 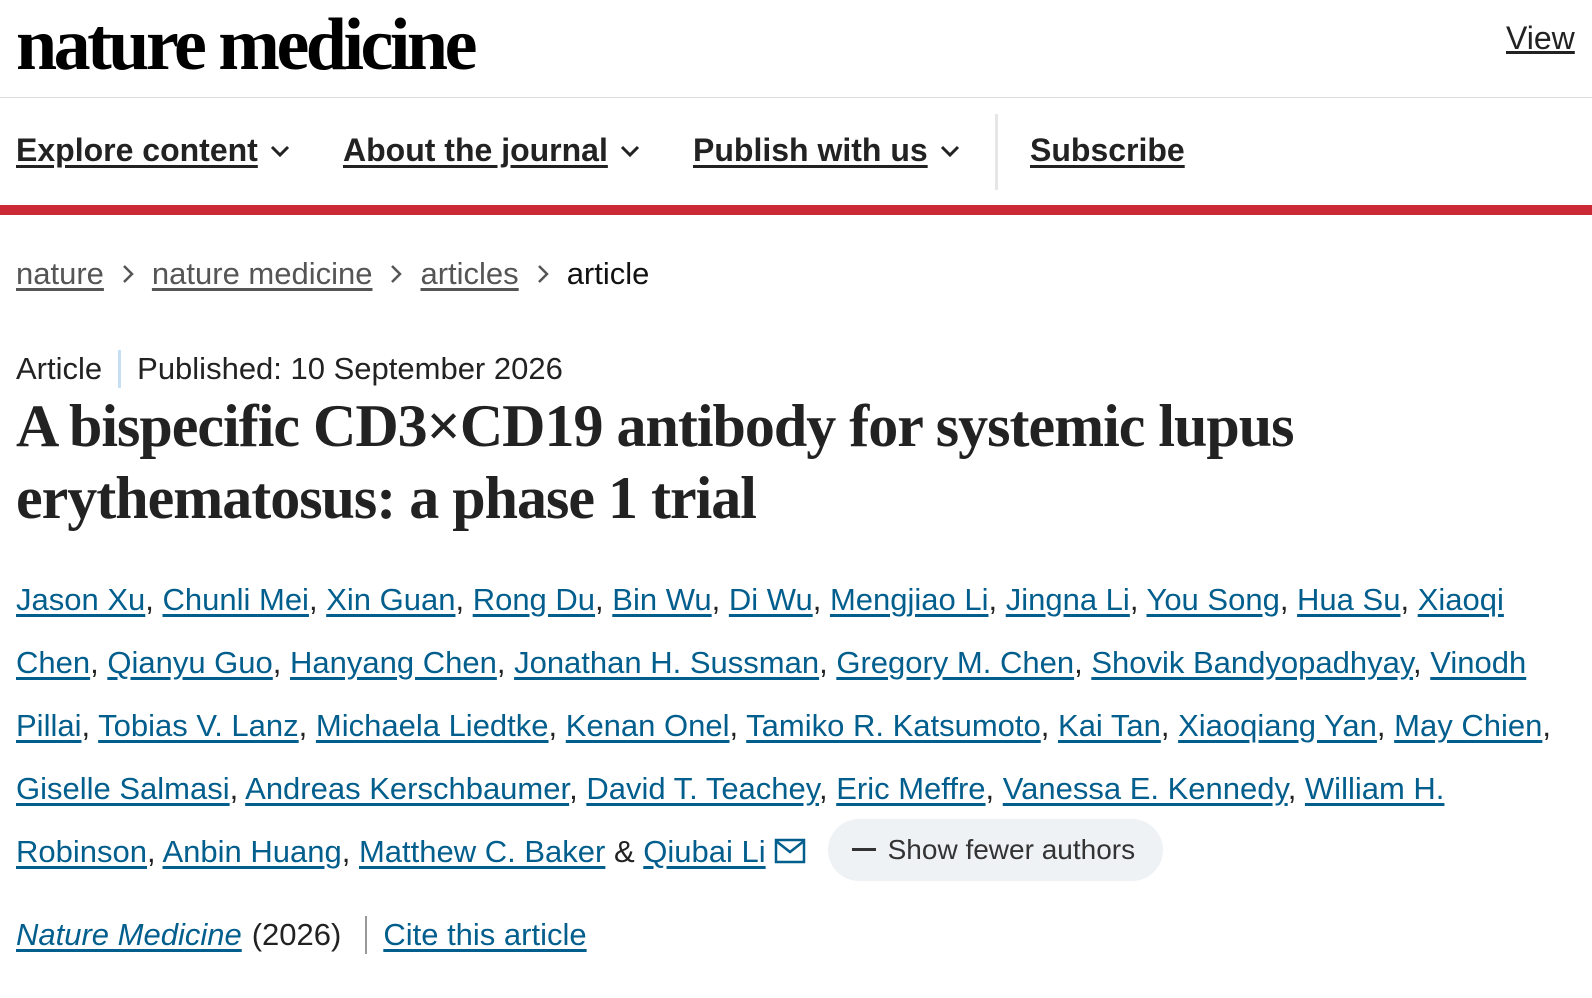 What do you see at coordinates (1145, 788) in the screenshot?
I see `author-link: Vanessa E. Kennedy` at bounding box center [1145, 788].